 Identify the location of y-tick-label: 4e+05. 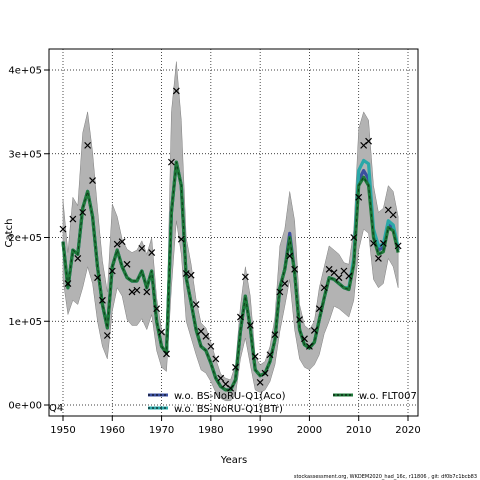
(25, 71).